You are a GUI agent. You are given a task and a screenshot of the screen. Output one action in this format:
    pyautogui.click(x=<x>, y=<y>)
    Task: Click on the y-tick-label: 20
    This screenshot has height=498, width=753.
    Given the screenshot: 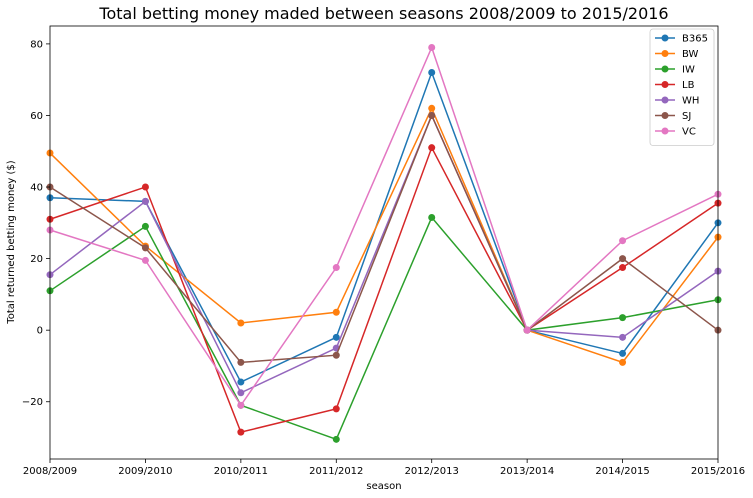 What is the action you would take?
    pyautogui.click(x=36, y=259)
    